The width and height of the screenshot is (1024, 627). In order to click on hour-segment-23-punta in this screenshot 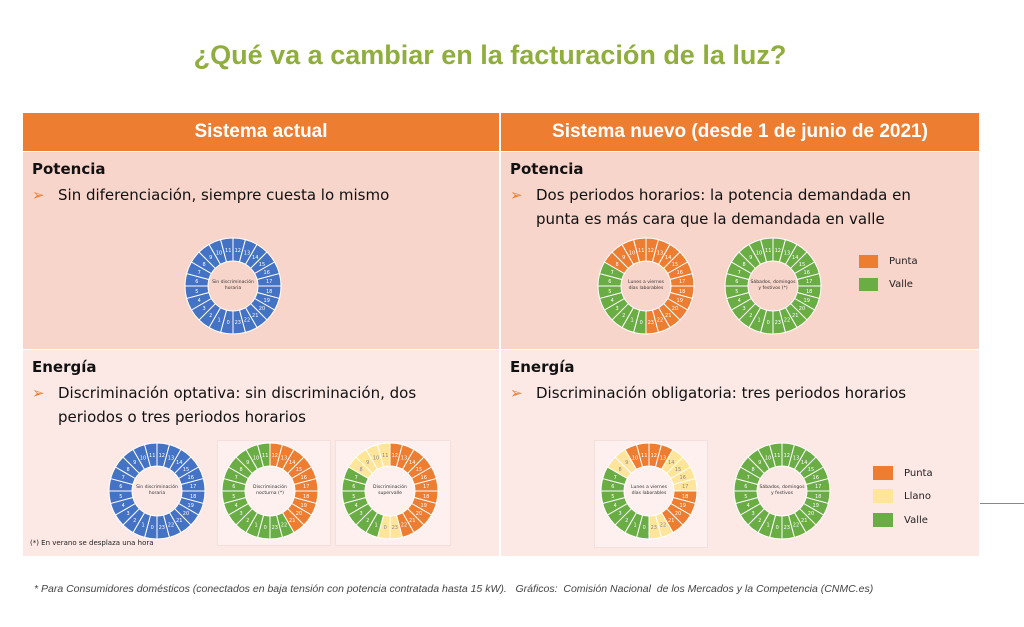, I will do `click(652, 322)`.